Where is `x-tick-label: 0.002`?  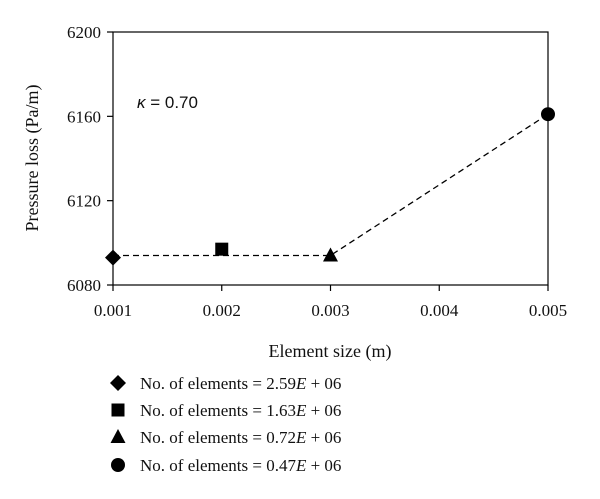
x-tick-label: 0.002 is located at coordinates (222, 310).